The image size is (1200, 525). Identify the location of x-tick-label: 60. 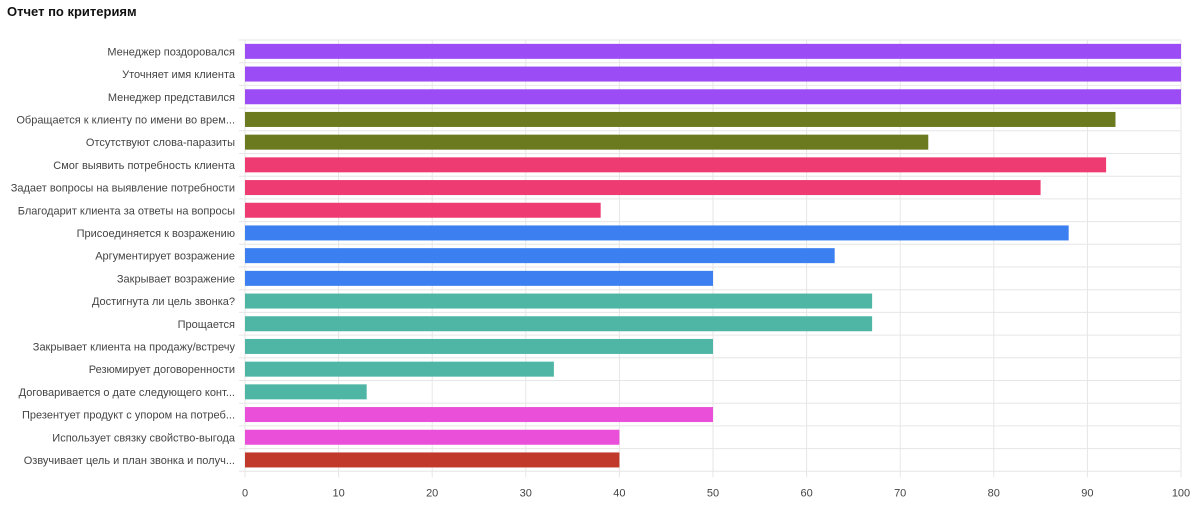
(806, 493).